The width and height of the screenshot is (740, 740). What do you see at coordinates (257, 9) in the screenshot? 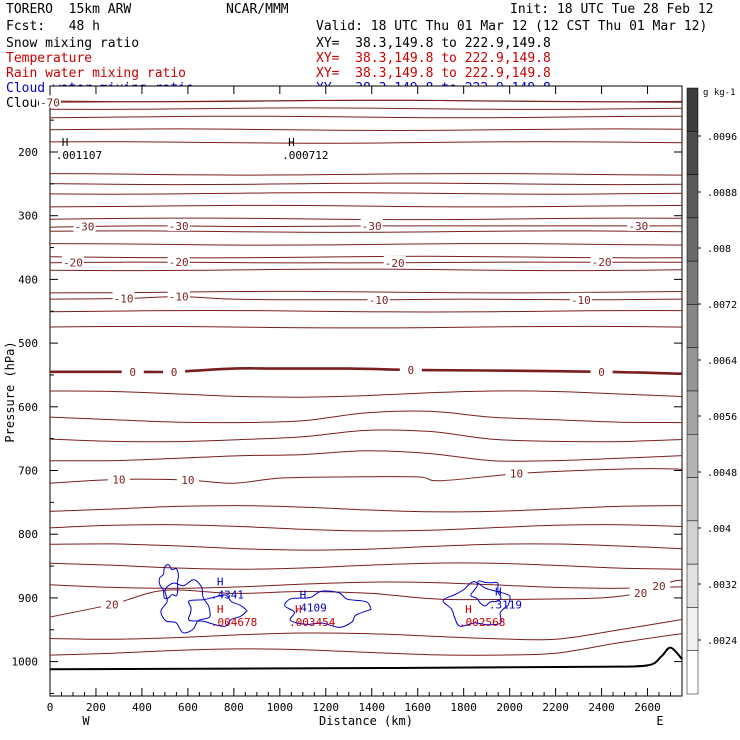
I see `header-org: NCAR/MMM` at bounding box center [257, 9].